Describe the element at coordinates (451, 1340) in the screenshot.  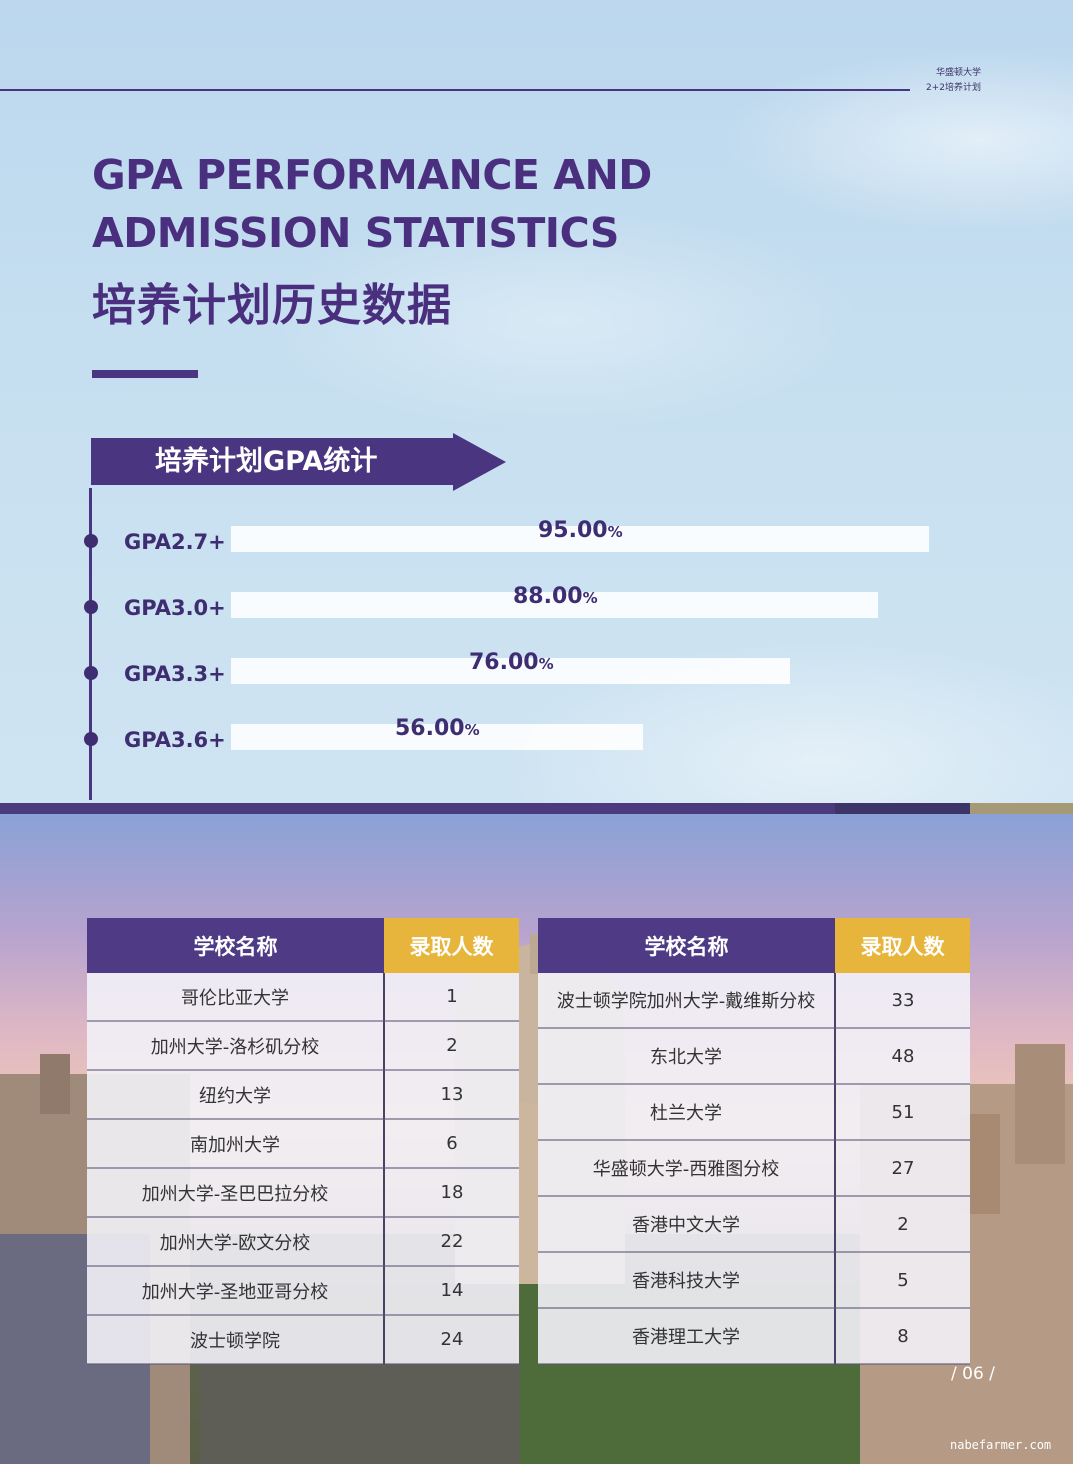
I see `admission-count-cell: 24` at that location.